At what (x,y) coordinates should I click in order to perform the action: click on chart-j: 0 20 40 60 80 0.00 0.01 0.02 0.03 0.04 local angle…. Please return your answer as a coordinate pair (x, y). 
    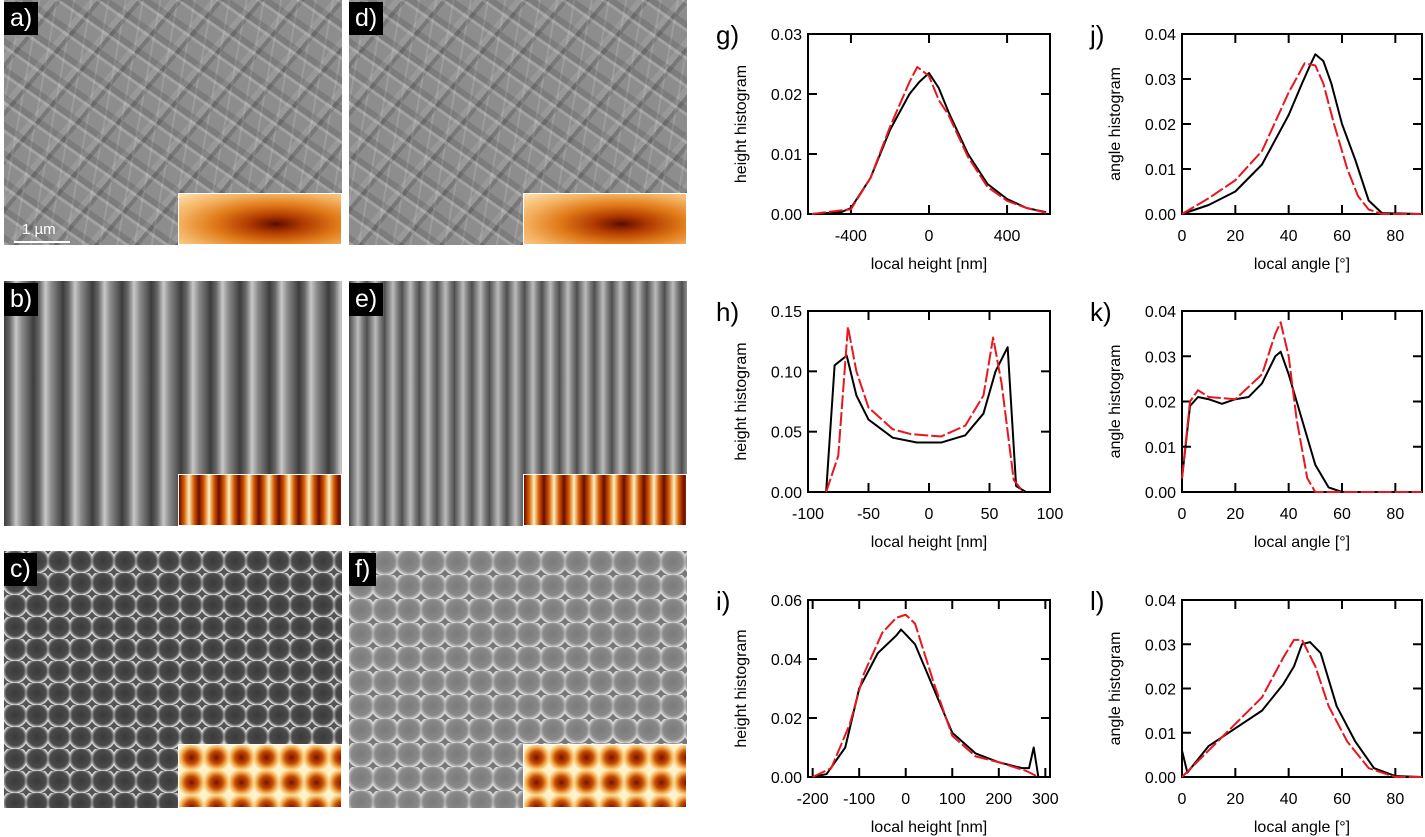
    Looking at the image, I should click on (1256, 146).